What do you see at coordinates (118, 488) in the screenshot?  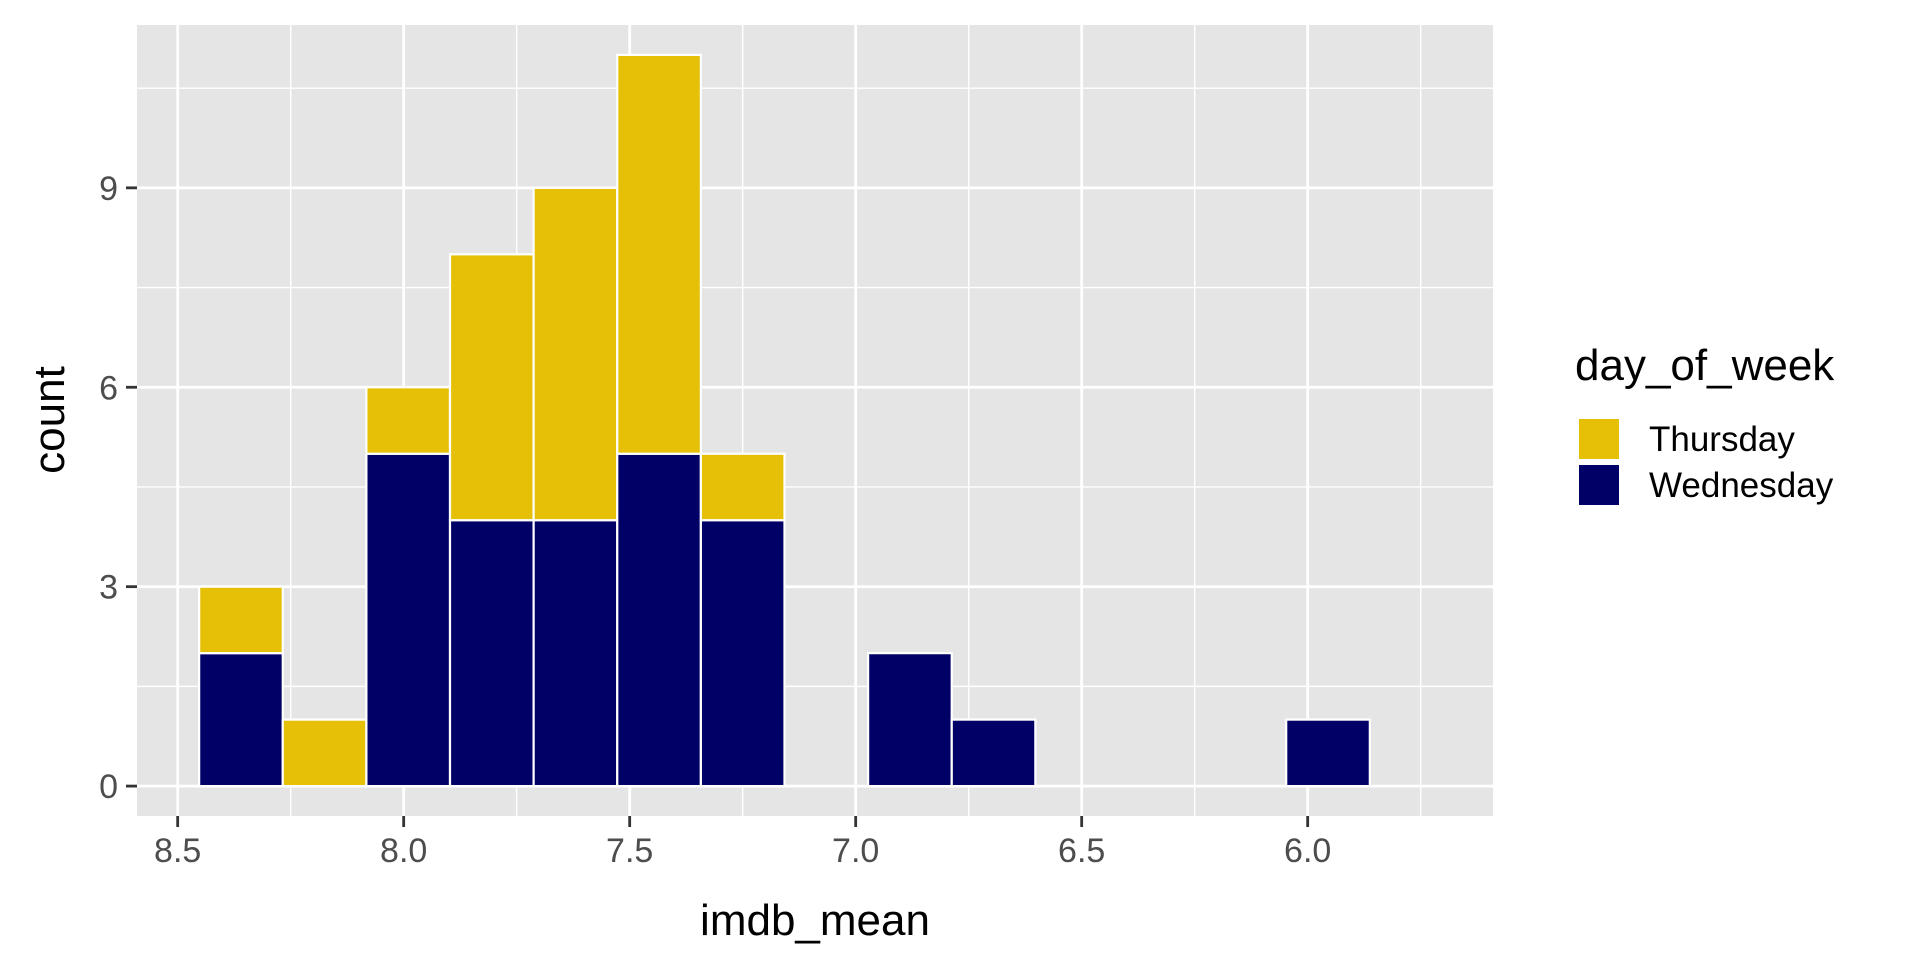 I see `y-axis: 0 3 6 9` at bounding box center [118, 488].